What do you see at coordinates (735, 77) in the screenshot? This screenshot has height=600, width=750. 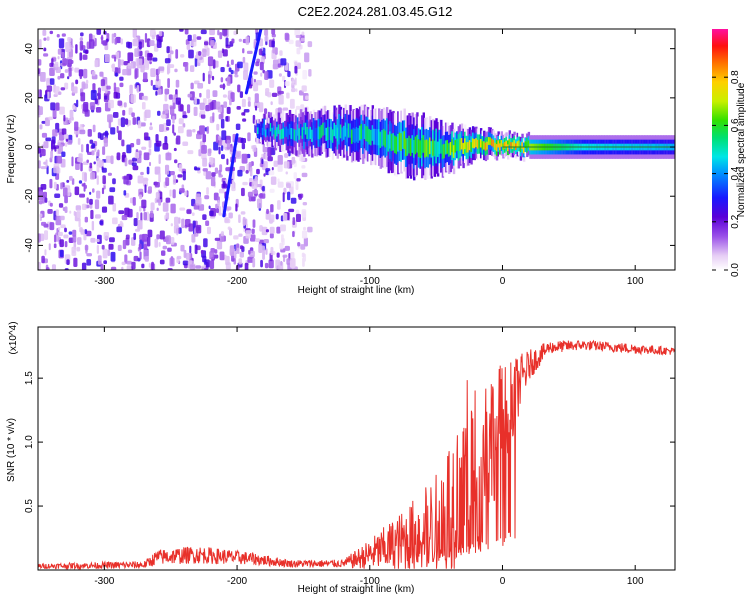 I see `colorbar-tick-label: 0.8` at bounding box center [735, 77].